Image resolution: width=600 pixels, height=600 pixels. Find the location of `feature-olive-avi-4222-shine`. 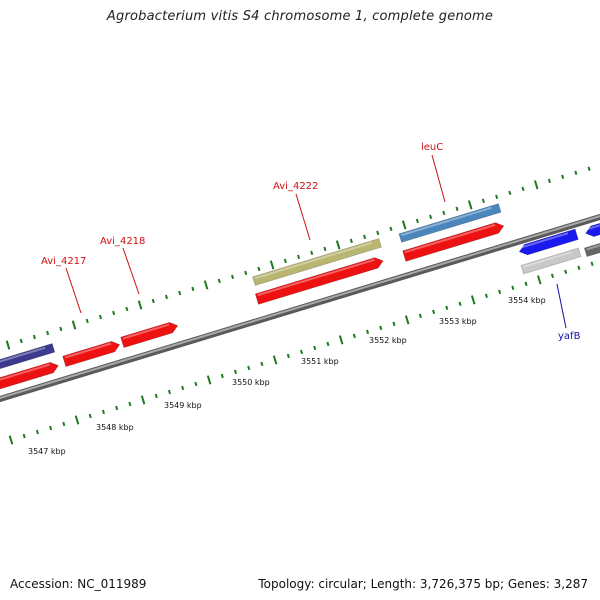

feature-olive-avi-4222-shine is located at coordinates (313, 260).